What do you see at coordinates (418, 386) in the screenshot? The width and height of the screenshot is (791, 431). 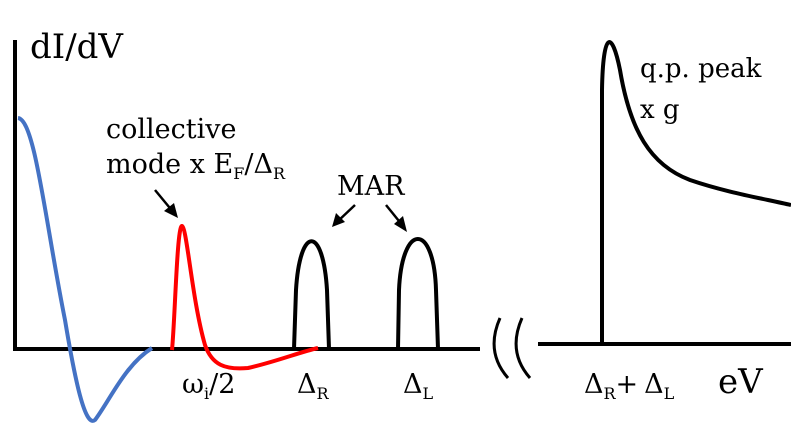 I see `tick-delta-l: ΔL` at bounding box center [418, 386].